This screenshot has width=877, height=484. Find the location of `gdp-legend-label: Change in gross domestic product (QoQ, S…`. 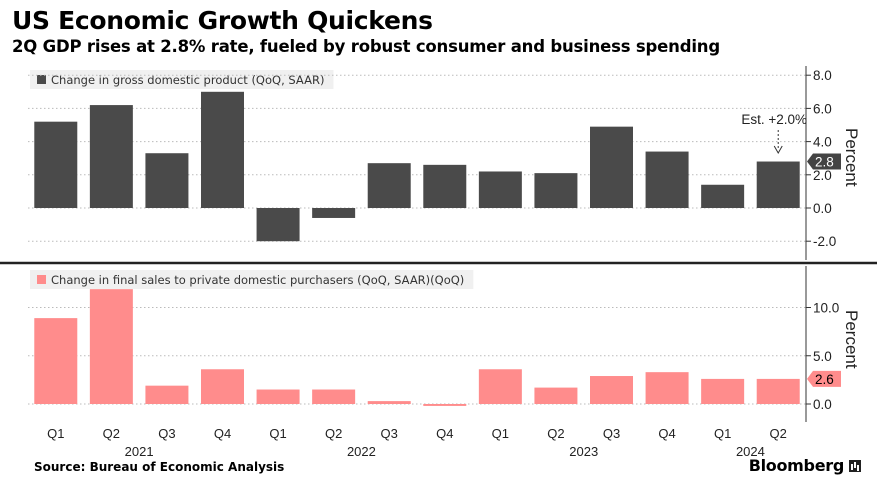

gdp-legend-label: Change in gross domestic product (QoQ, S… is located at coordinates (187, 80).